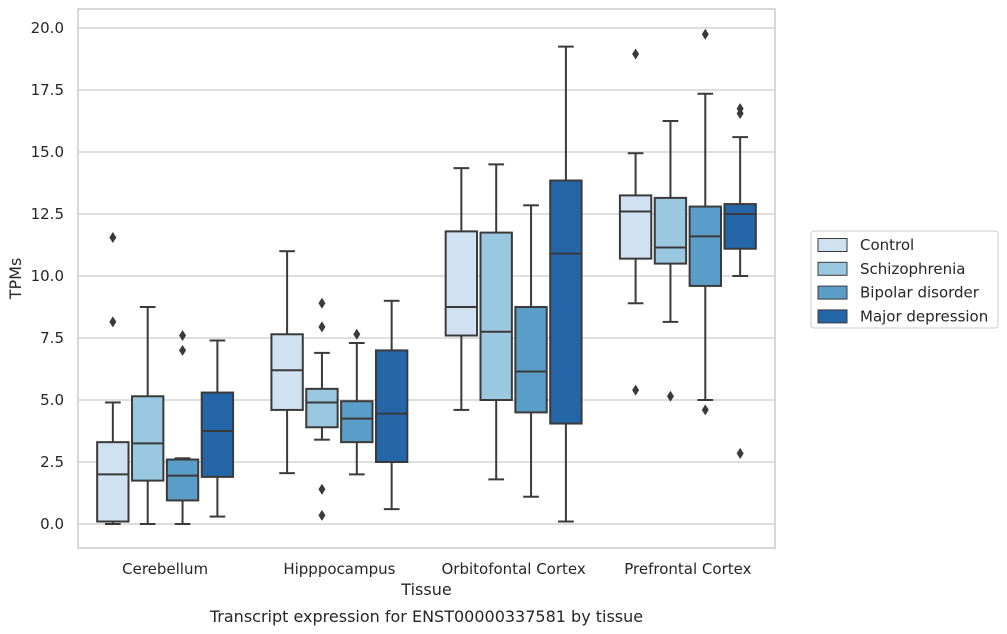 This screenshot has height=634, width=1007. I want to click on legend-frame, so click(904, 279).